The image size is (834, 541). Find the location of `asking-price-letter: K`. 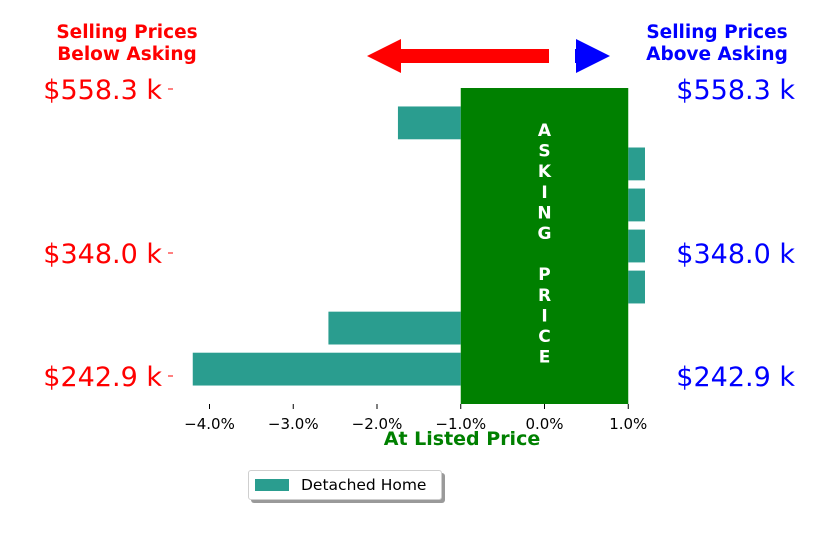

asking-price-letter: K is located at coordinates (545, 172).